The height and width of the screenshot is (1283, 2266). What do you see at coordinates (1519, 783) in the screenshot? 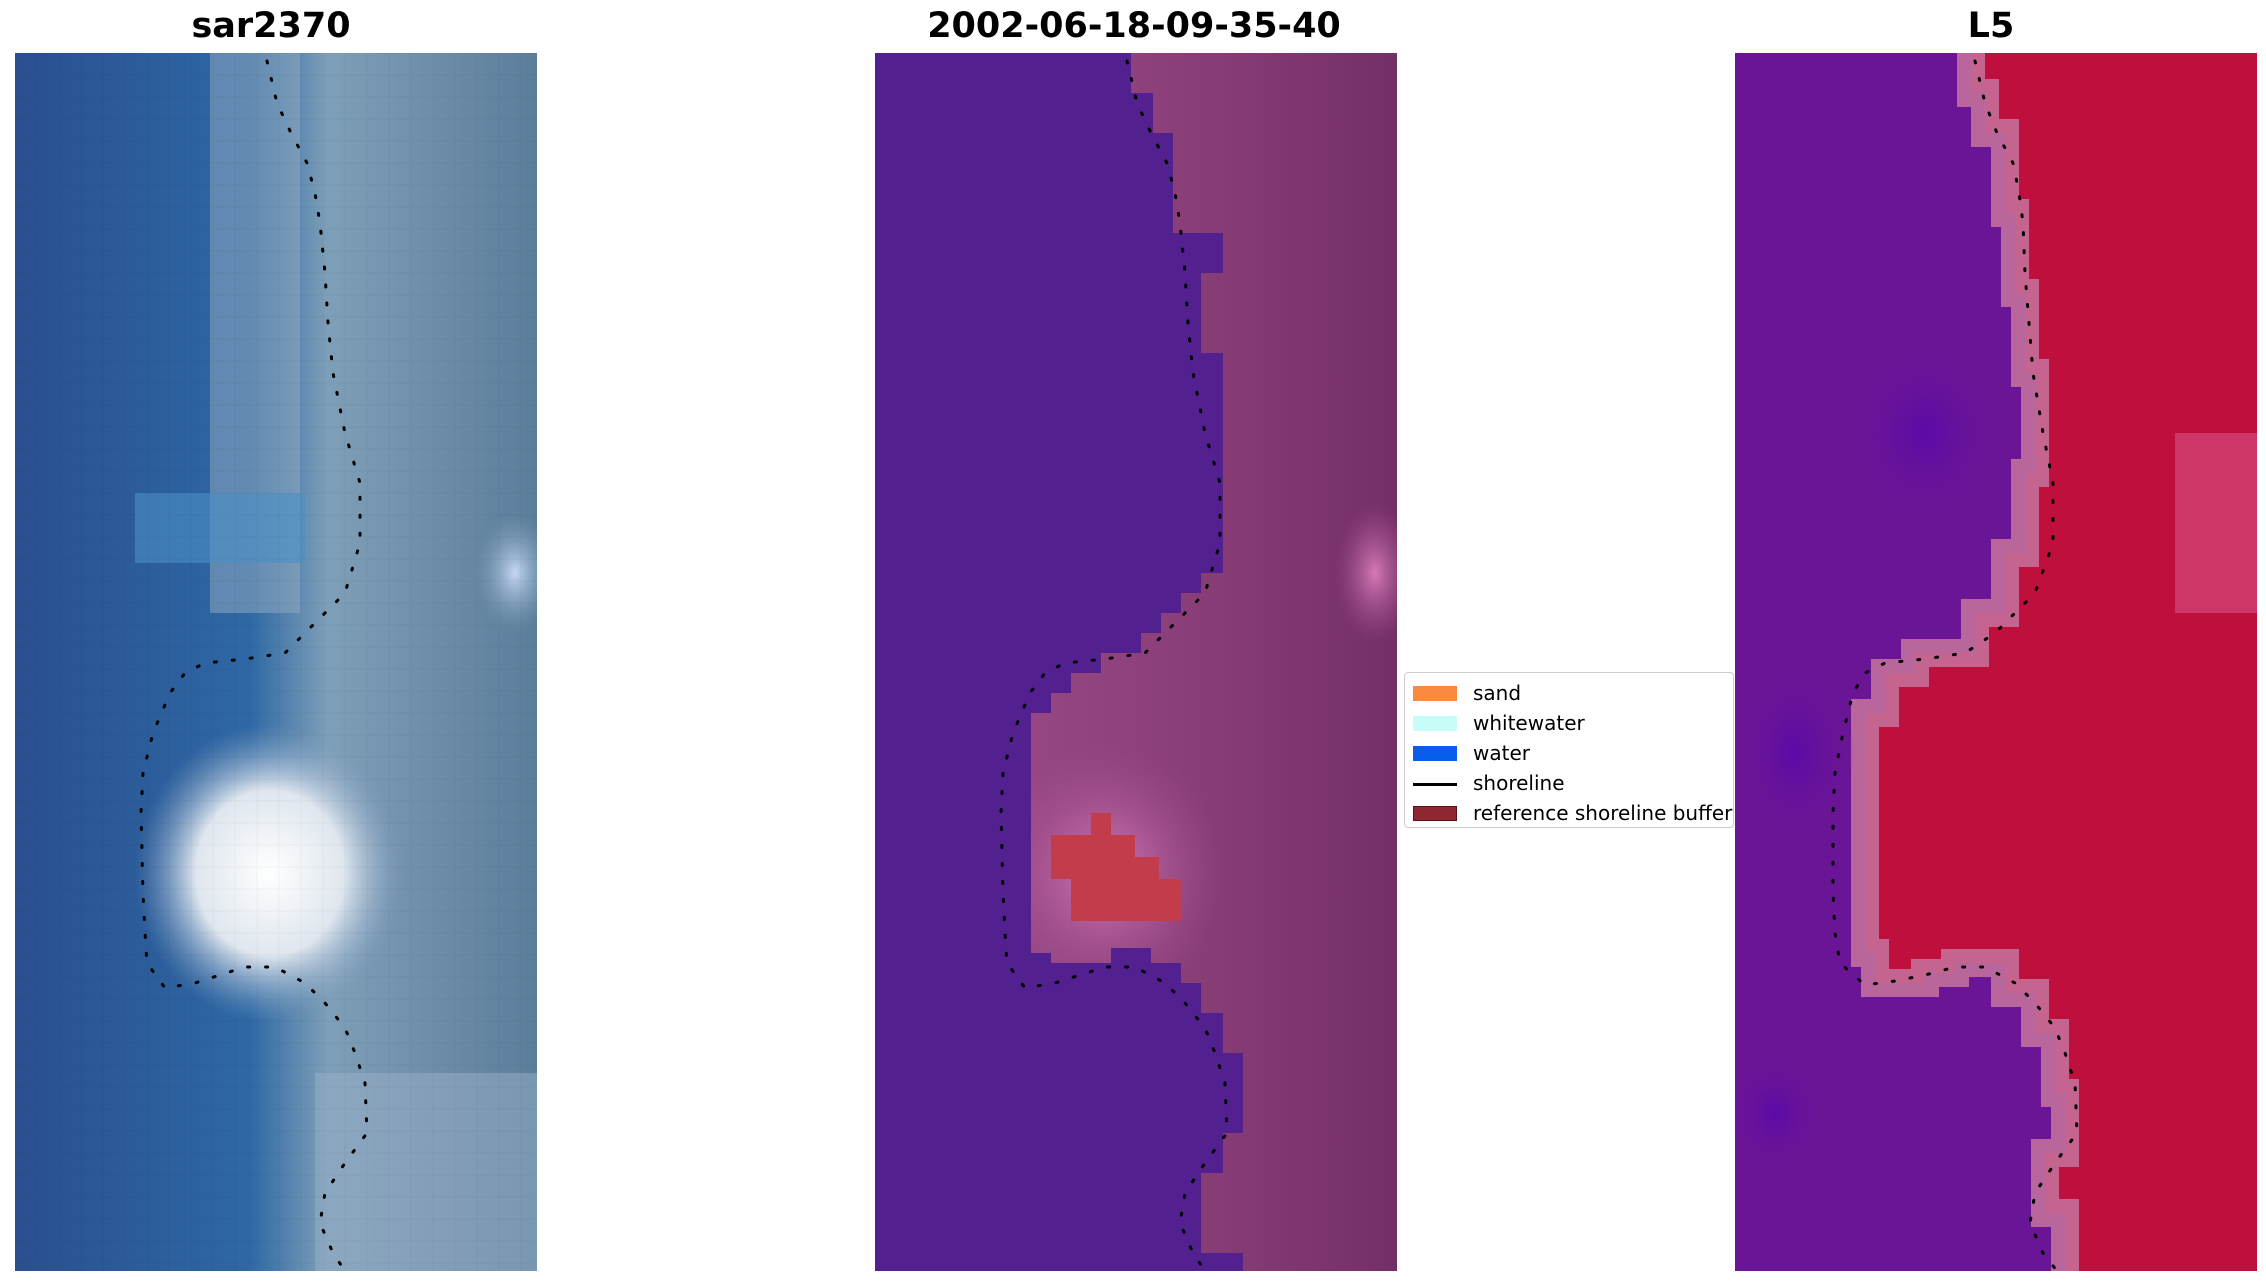
I see `legend-label-shoreline: shoreline` at bounding box center [1519, 783].